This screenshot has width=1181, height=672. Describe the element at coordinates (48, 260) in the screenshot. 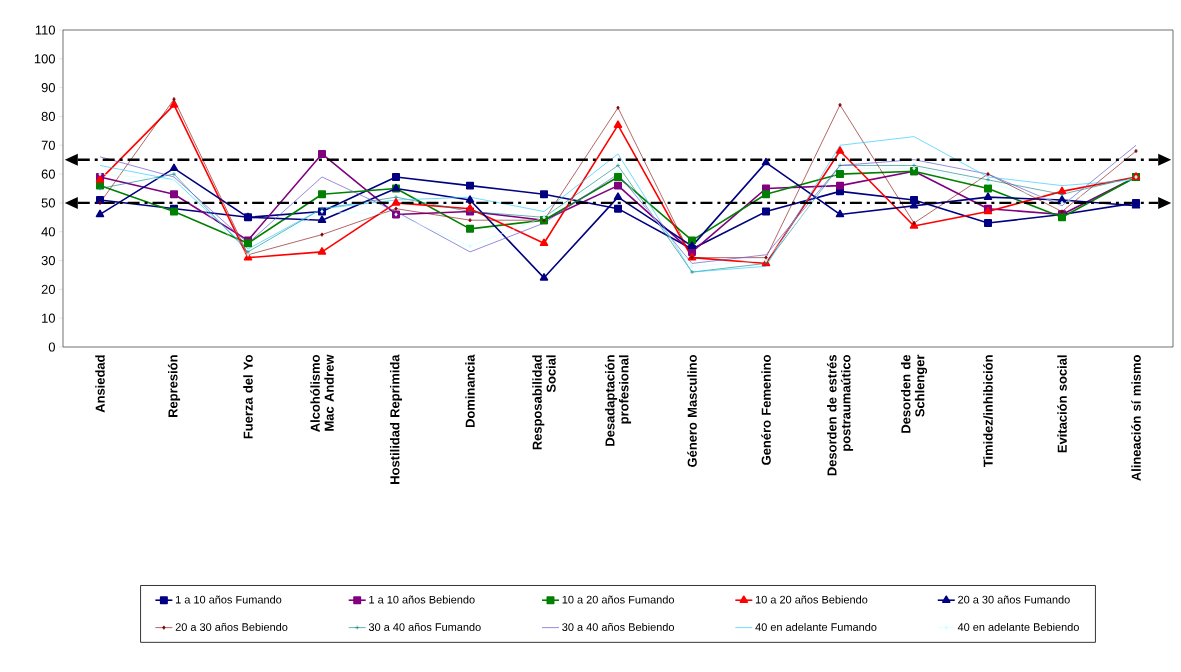

I see `y-tick-label: 30` at that location.